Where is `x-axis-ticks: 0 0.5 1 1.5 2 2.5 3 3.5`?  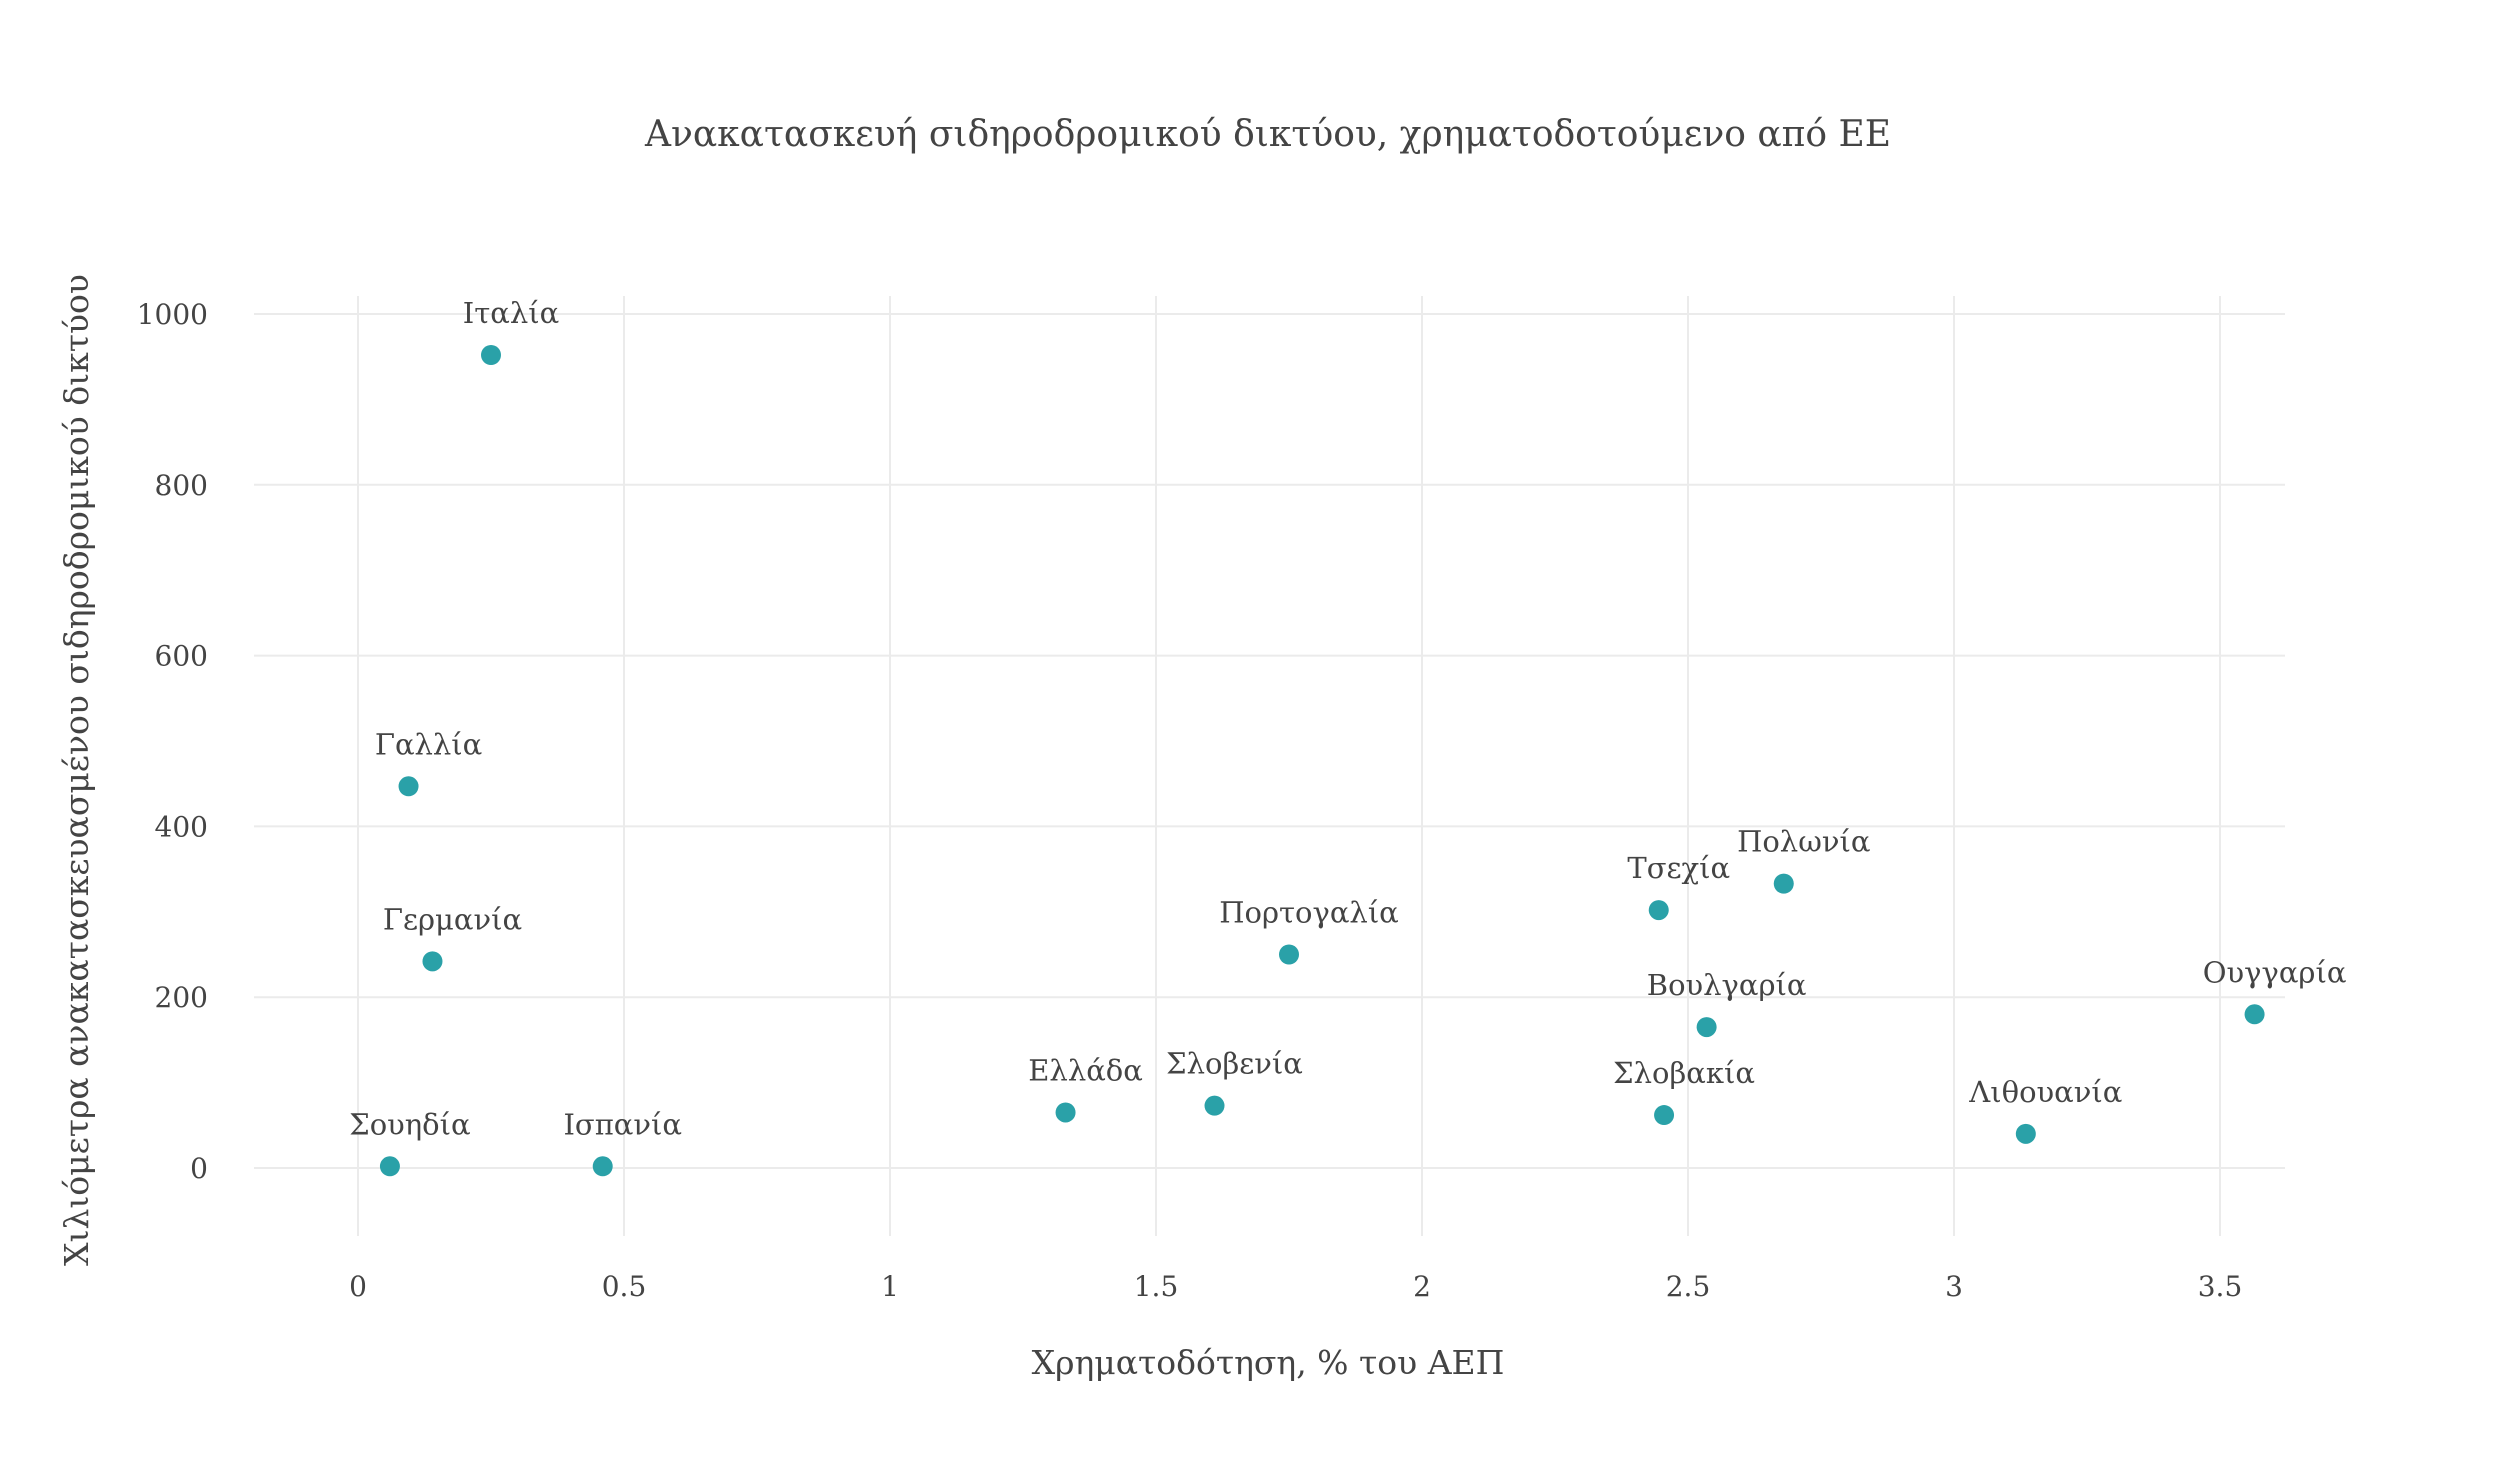
x-axis-ticks: 0 0.5 1 1.5 2 2.5 3 3.5 is located at coordinates (1295, 1286).